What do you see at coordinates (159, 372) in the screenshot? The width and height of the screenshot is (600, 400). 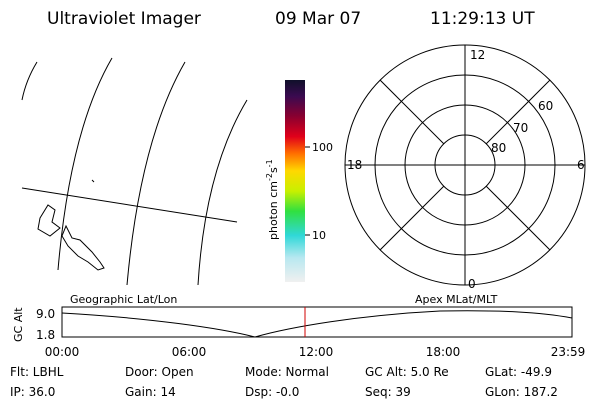 I see `status-field: Door: Open` at bounding box center [159, 372].